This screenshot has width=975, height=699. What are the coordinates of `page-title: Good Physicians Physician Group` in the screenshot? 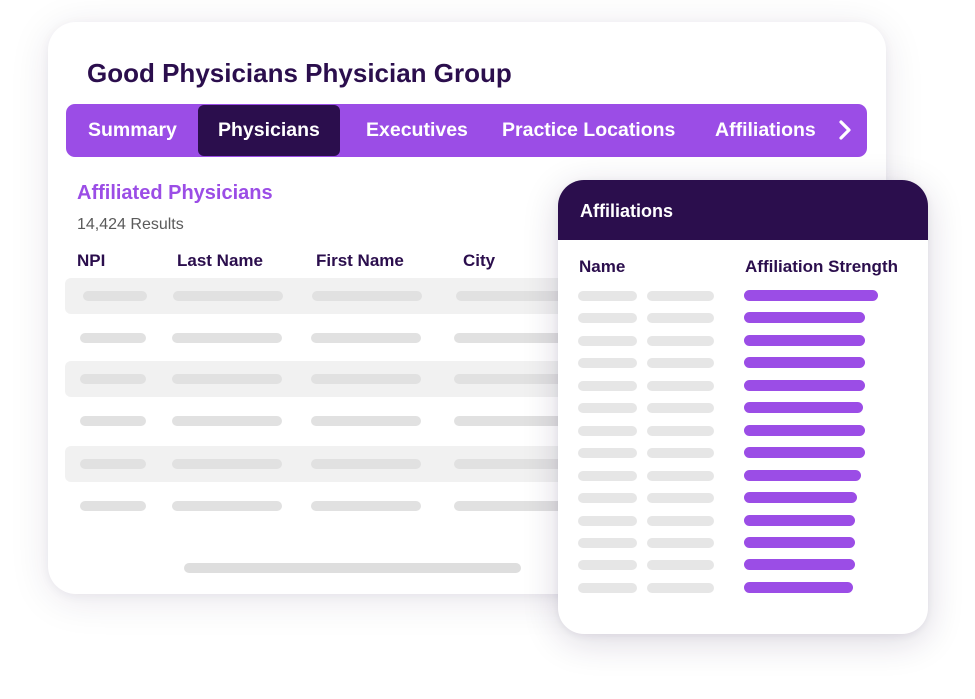 It's located at (299, 73).